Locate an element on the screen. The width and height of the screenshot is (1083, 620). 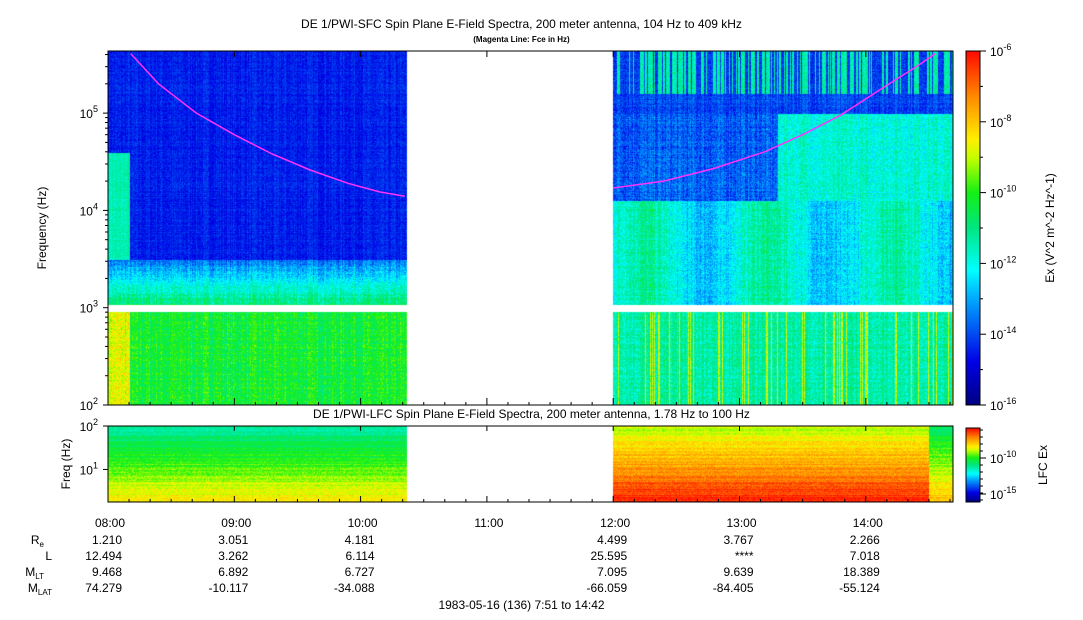
lfc-colorbar is located at coordinates (973, 465).